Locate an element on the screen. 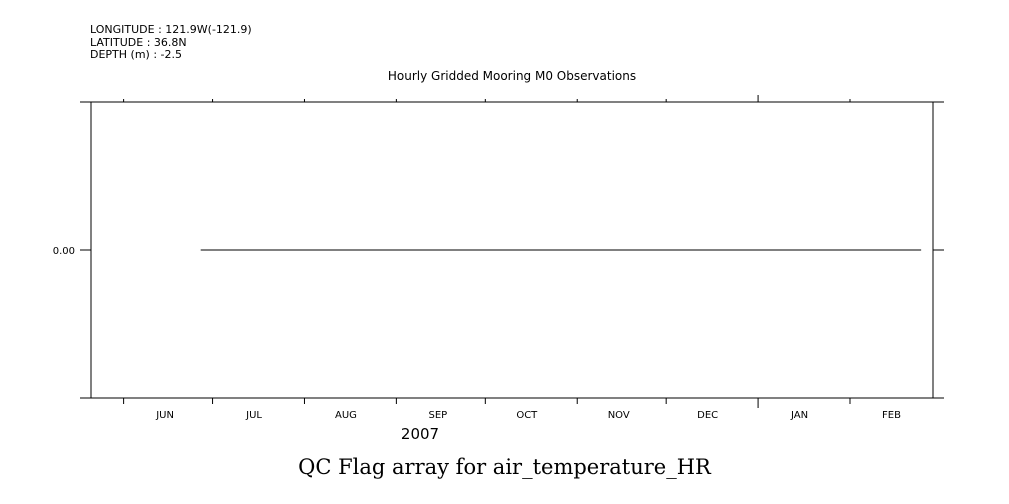 This screenshot has height=504, width=1009. x-year-label: 2007 is located at coordinates (420, 434).